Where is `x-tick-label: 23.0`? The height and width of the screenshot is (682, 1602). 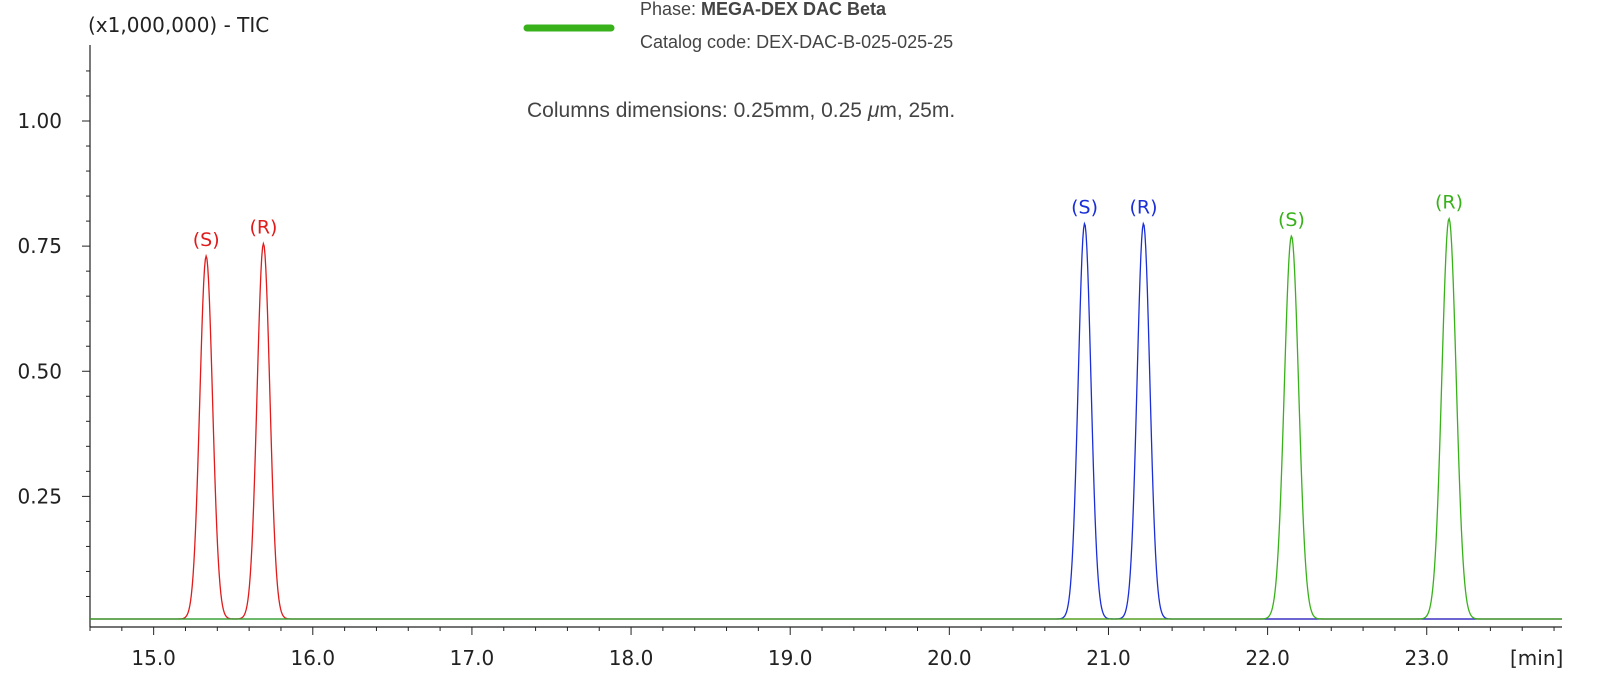 x-tick-label: 23.0 is located at coordinates (1426, 658).